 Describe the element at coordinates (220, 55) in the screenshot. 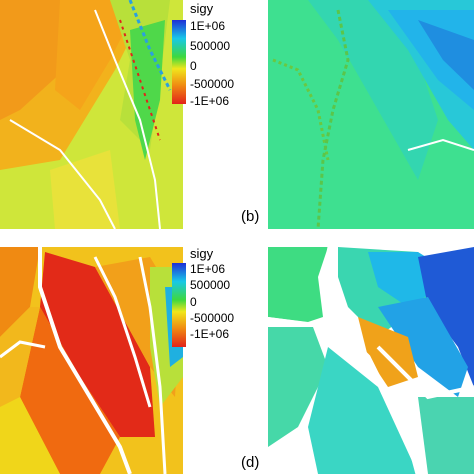

I see `colorbar-legend-top: sigy 1E+06 500000 0 -500000 -1E+06` at that location.